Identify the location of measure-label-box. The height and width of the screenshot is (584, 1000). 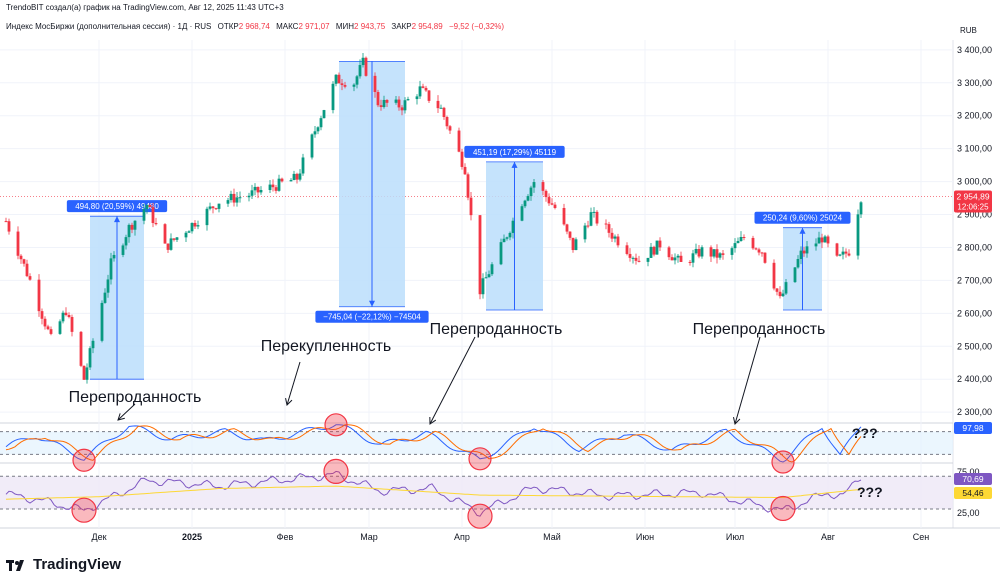
(802, 217).